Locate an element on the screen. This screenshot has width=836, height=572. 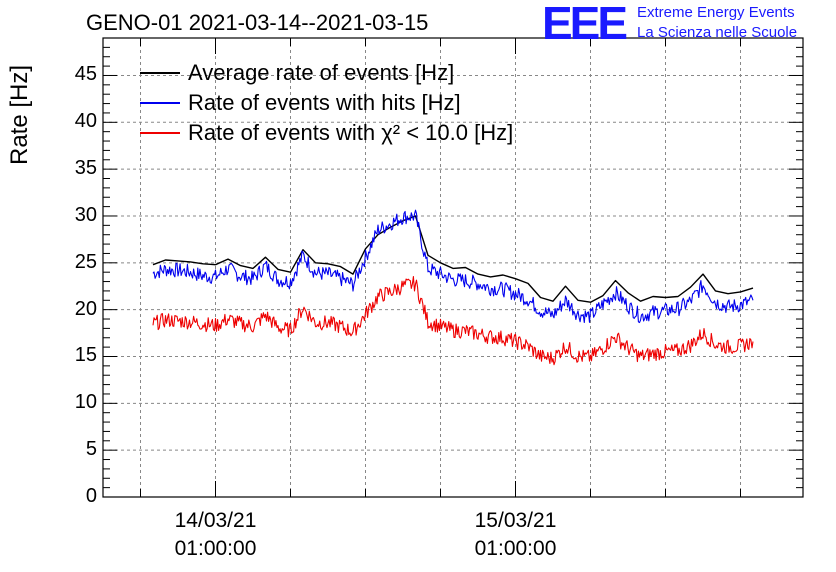
legend-item-hits: Rate of events with hits [Hz] is located at coordinates (326, 103).